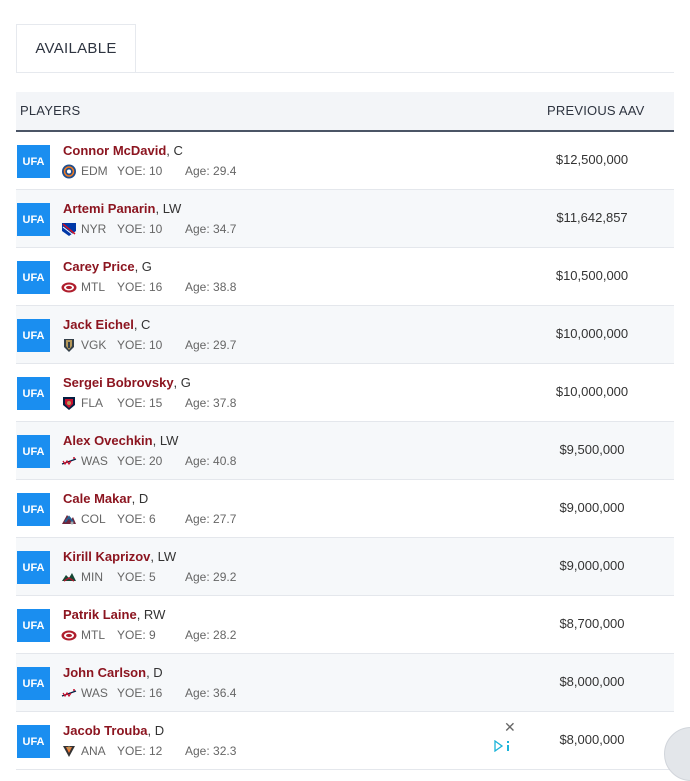  Describe the element at coordinates (109, 208) in the screenshot. I see `player-name-link: Artemi Panarin` at that location.